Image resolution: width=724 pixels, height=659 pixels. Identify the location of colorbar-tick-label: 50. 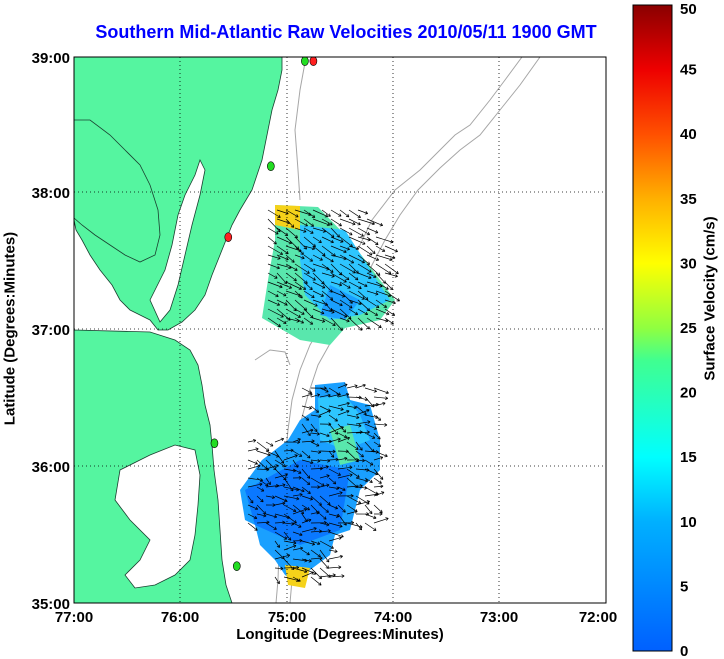
(688, 9).